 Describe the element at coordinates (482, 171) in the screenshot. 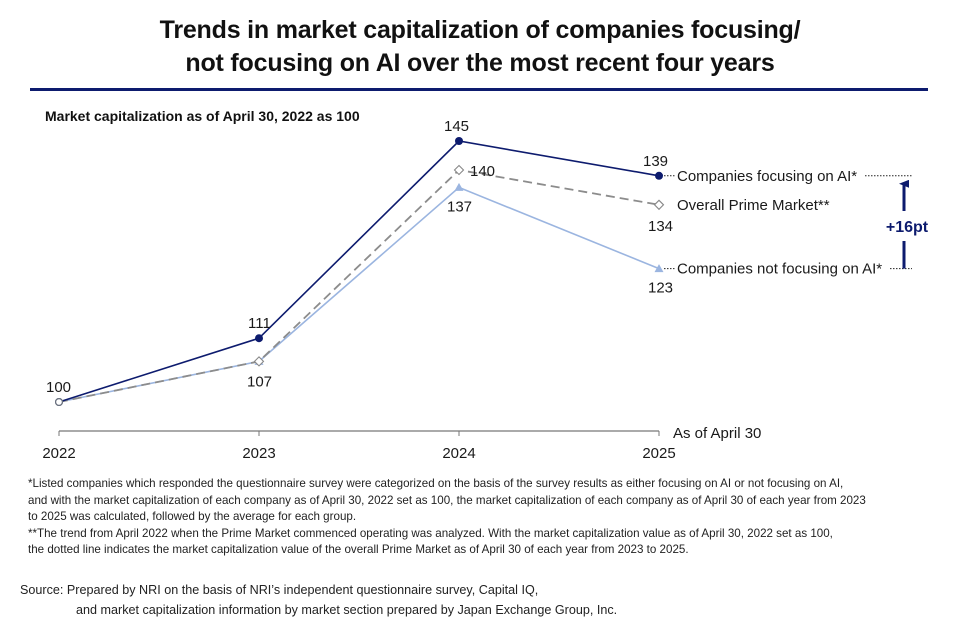

I see `data-label: 140` at that location.